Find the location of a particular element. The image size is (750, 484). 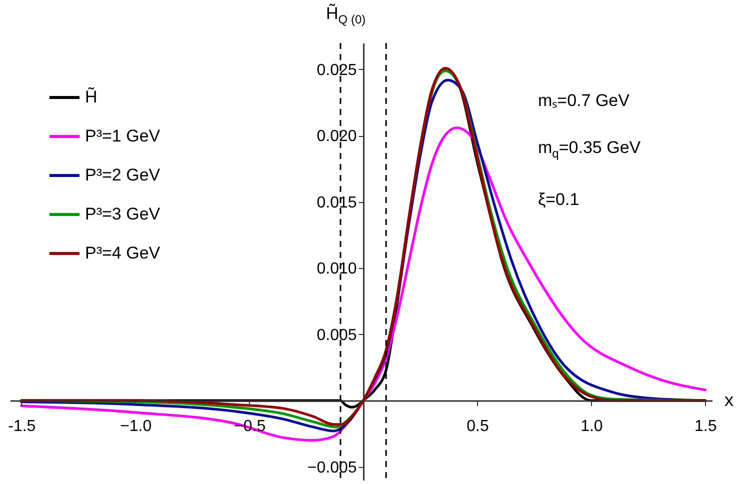

x-tick-label: 1.0 is located at coordinates (591, 427).